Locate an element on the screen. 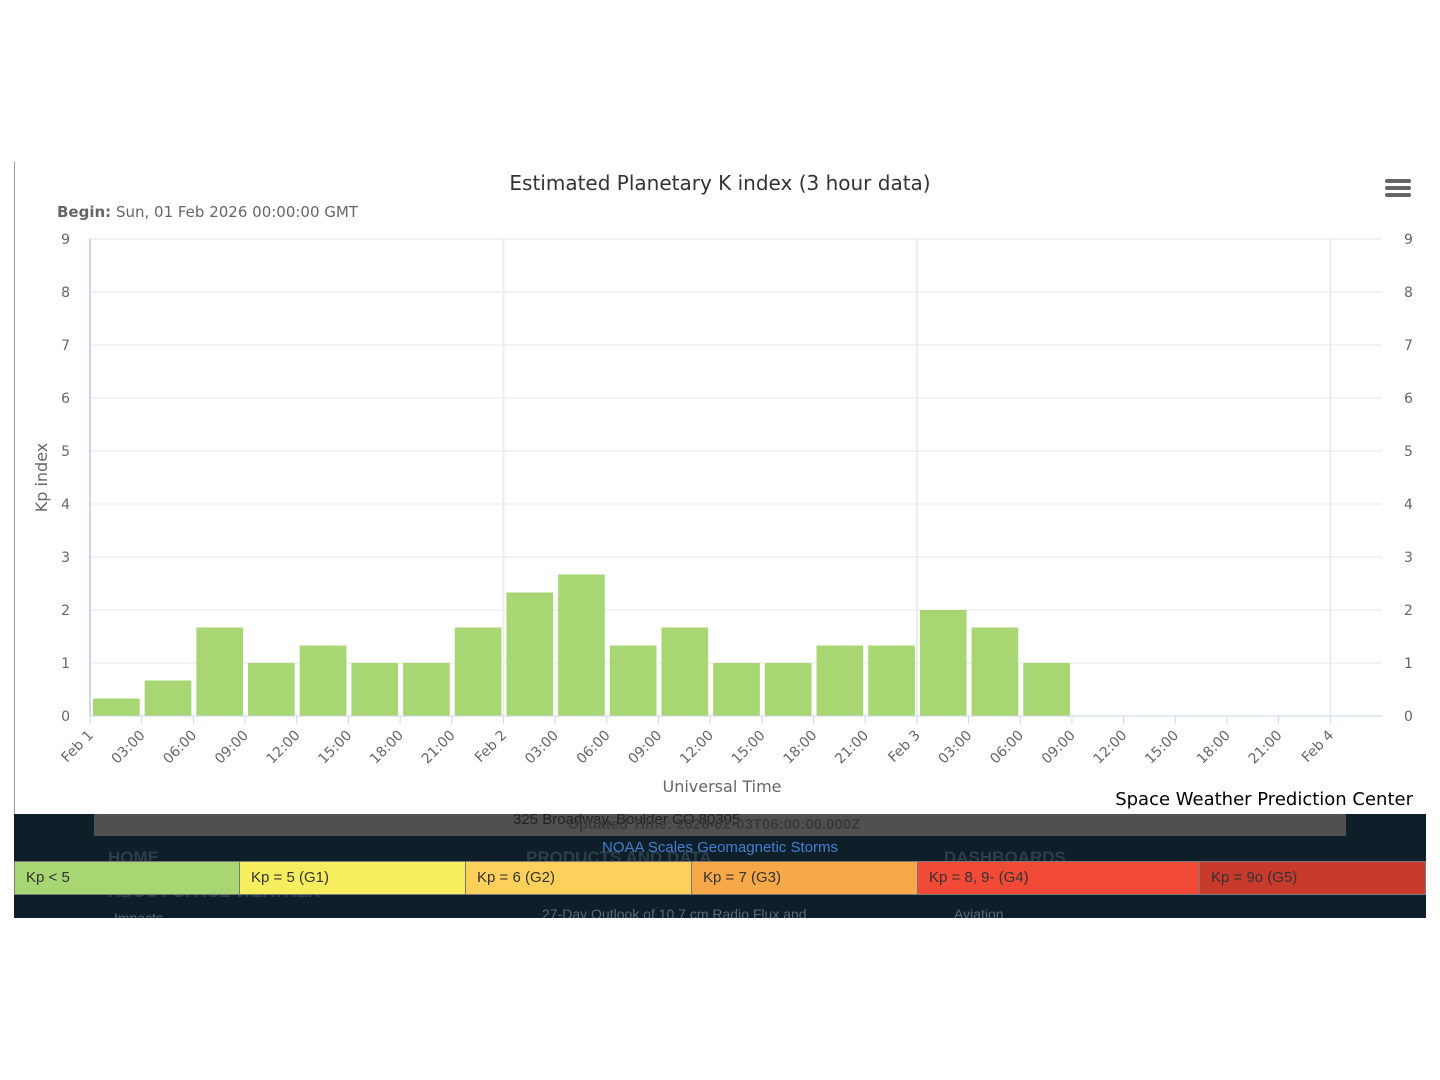  y-axis-title: Kp index is located at coordinates (41, 478).